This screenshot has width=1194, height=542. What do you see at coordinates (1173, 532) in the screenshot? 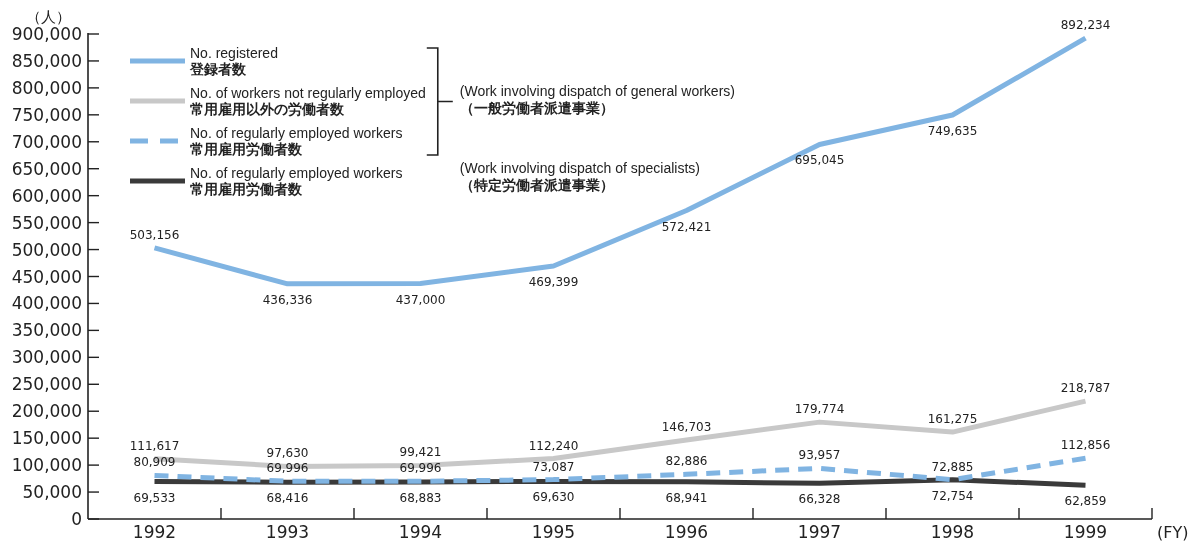
I see `x-axis-title: (FY)` at bounding box center [1173, 532].